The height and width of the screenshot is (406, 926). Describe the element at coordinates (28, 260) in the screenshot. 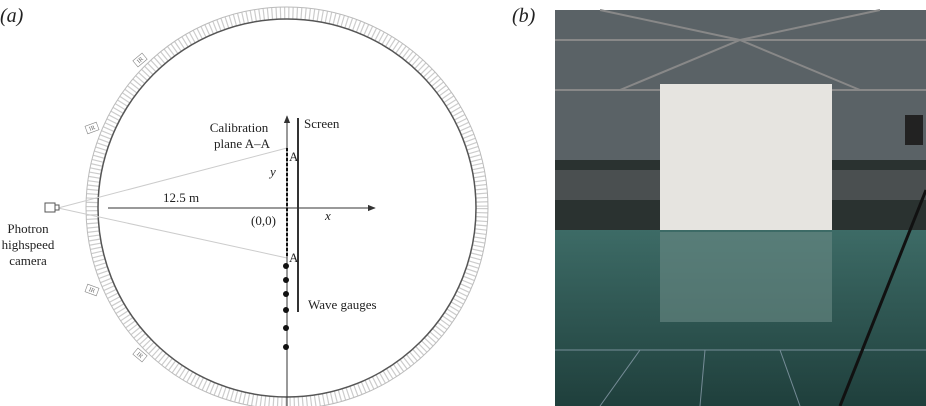

I see `camera-label: camera` at that location.